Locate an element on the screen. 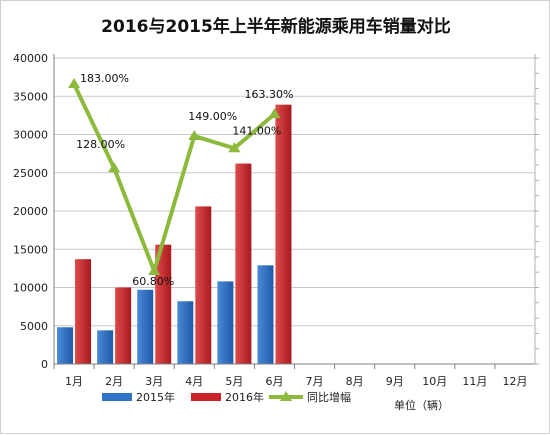 The image size is (550, 435). x-tick-label: 4月 is located at coordinates (194, 381).